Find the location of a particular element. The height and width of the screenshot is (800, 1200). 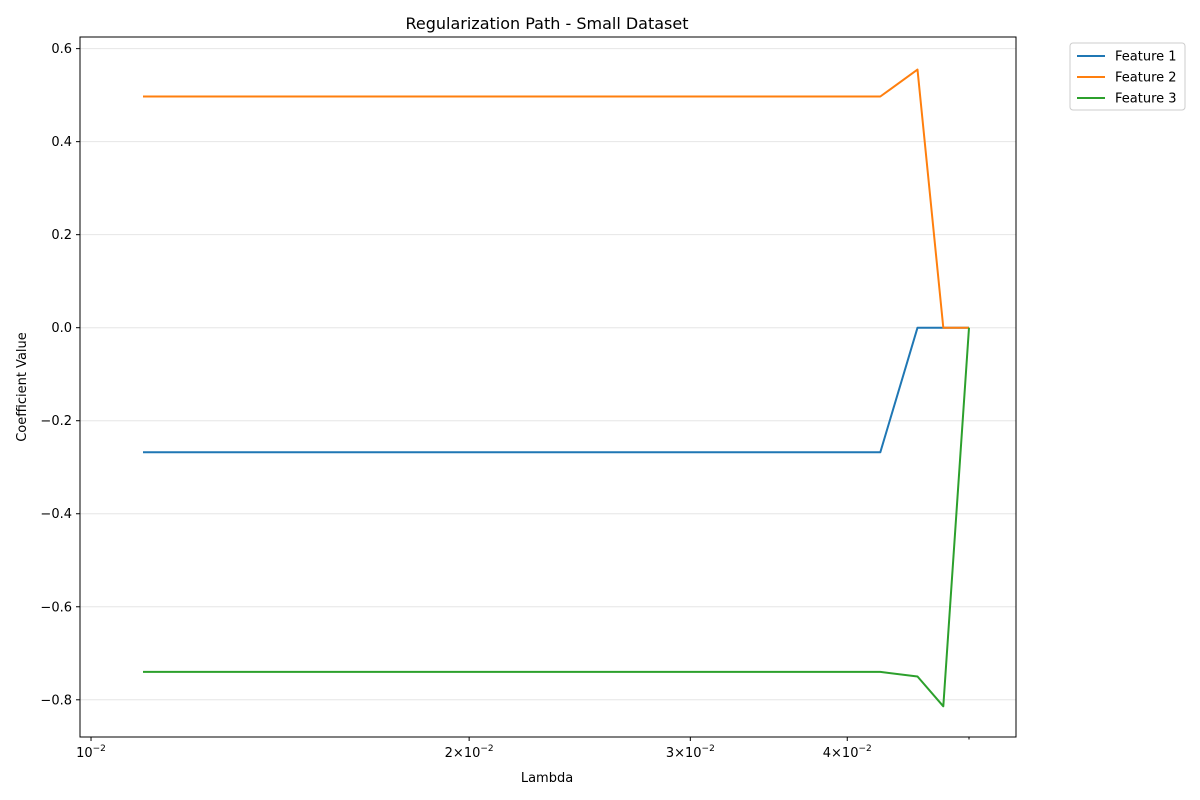

x-tick-label: 10−2 is located at coordinates (91, 752).